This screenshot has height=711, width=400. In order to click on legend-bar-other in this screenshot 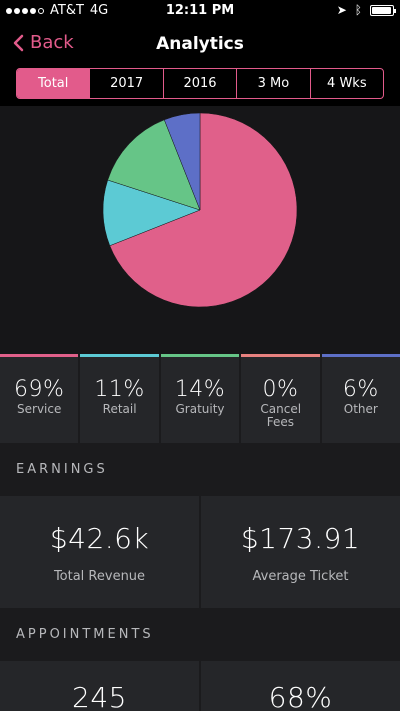, I will do `click(360, 355)`.